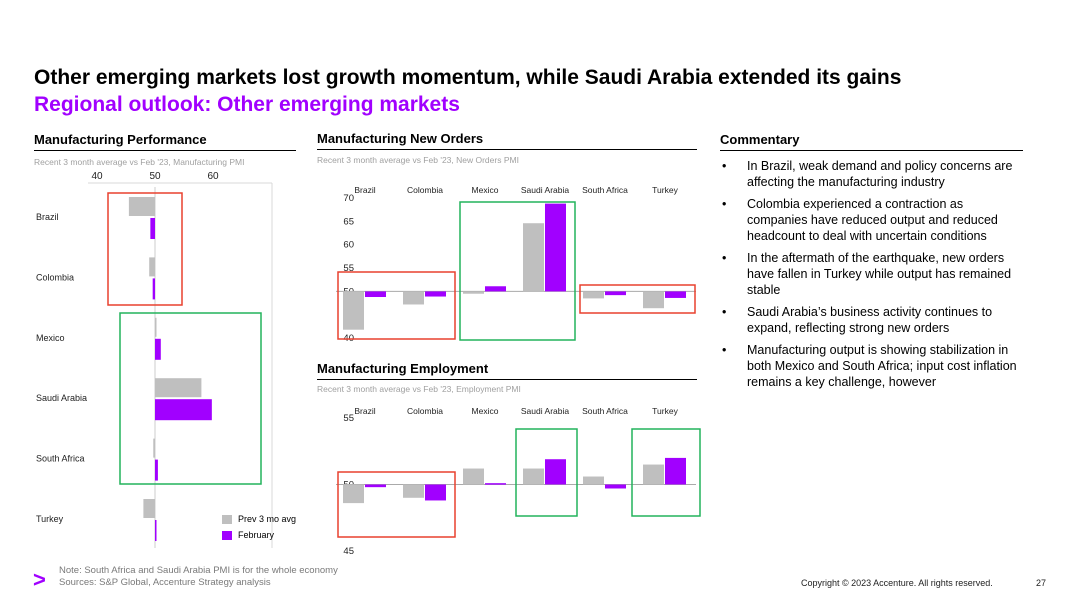  What do you see at coordinates (256, 535) in the screenshot?
I see `legend-feb-label: February` at bounding box center [256, 535].